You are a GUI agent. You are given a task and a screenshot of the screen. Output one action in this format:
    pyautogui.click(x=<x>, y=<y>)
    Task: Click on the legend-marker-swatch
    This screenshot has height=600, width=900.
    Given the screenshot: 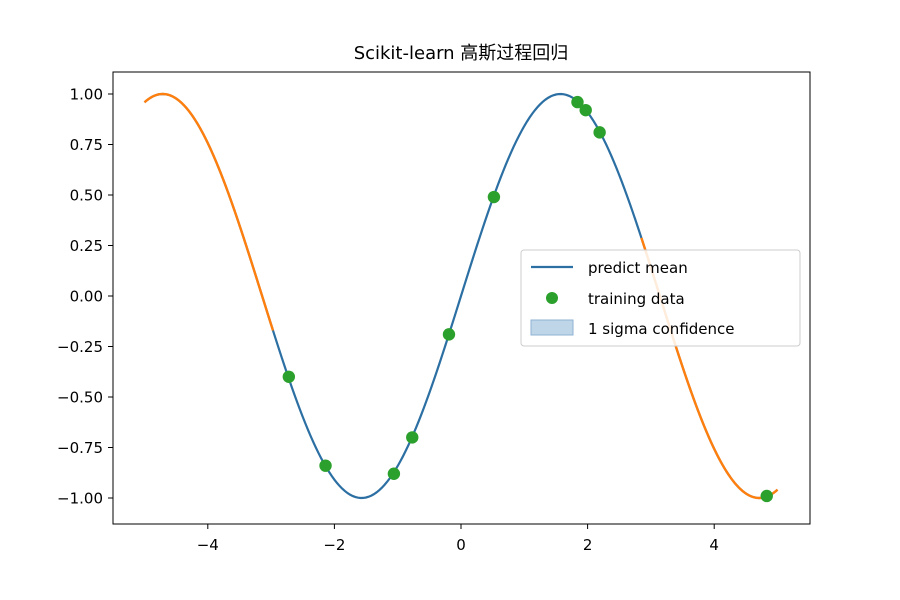 What is the action you would take?
    pyautogui.click(x=552, y=298)
    